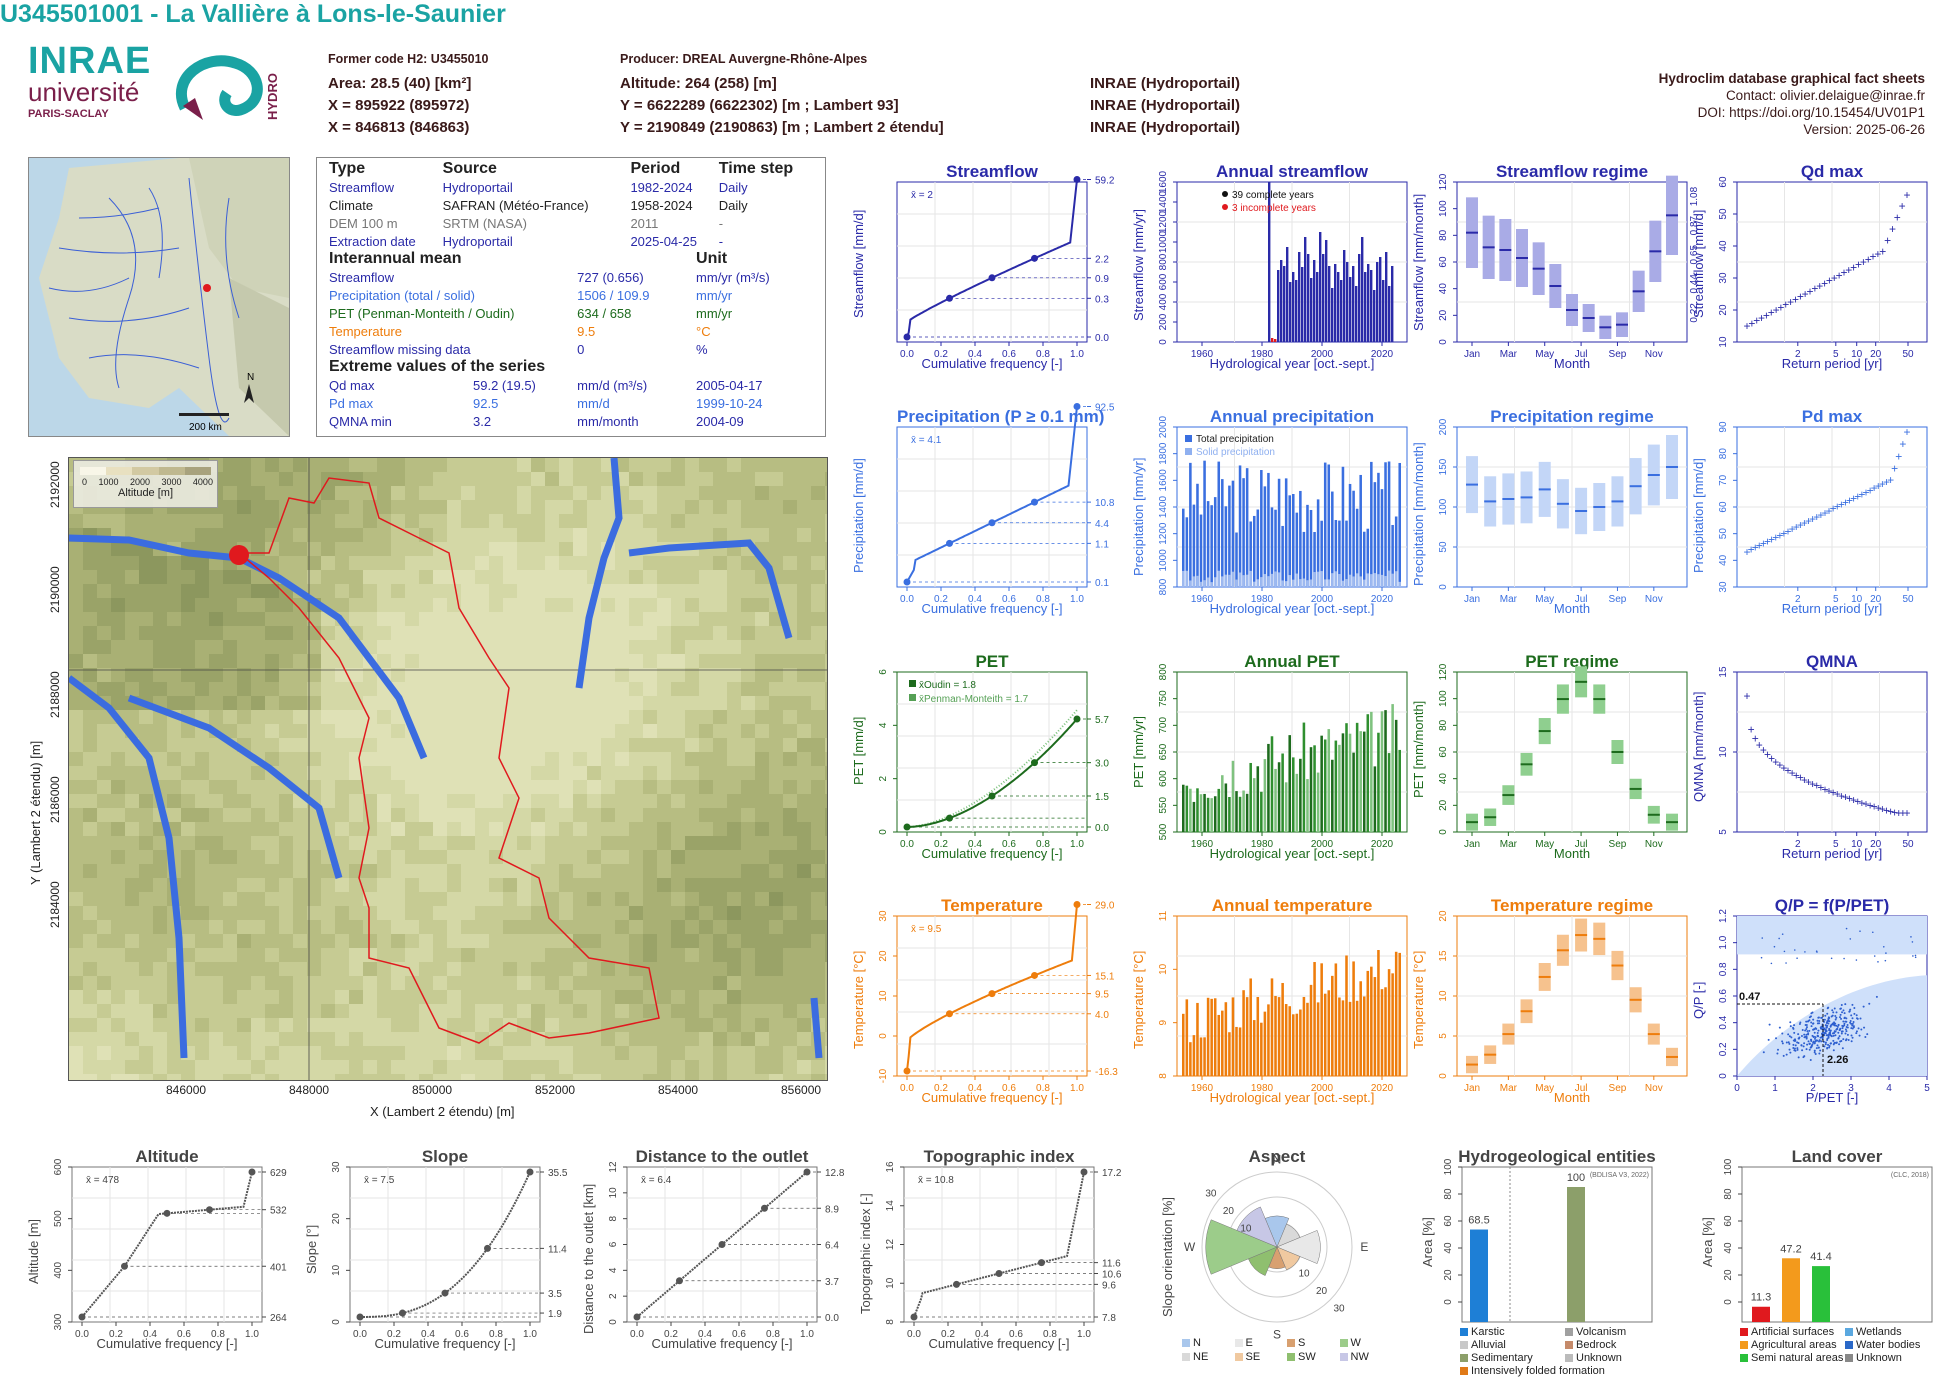  I want to click on legend-item: Karstic, so click(1512, 1332).